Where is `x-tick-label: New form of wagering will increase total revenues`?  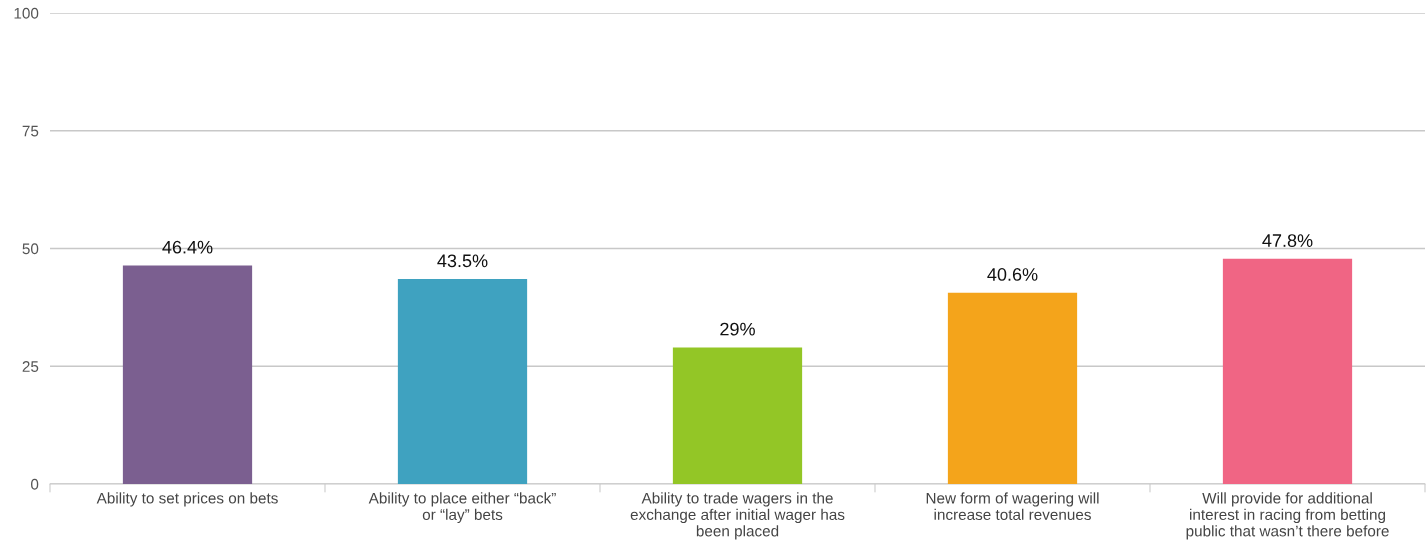 x-tick-label: New form of wagering will increase total revenues is located at coordinates (1012, 506).